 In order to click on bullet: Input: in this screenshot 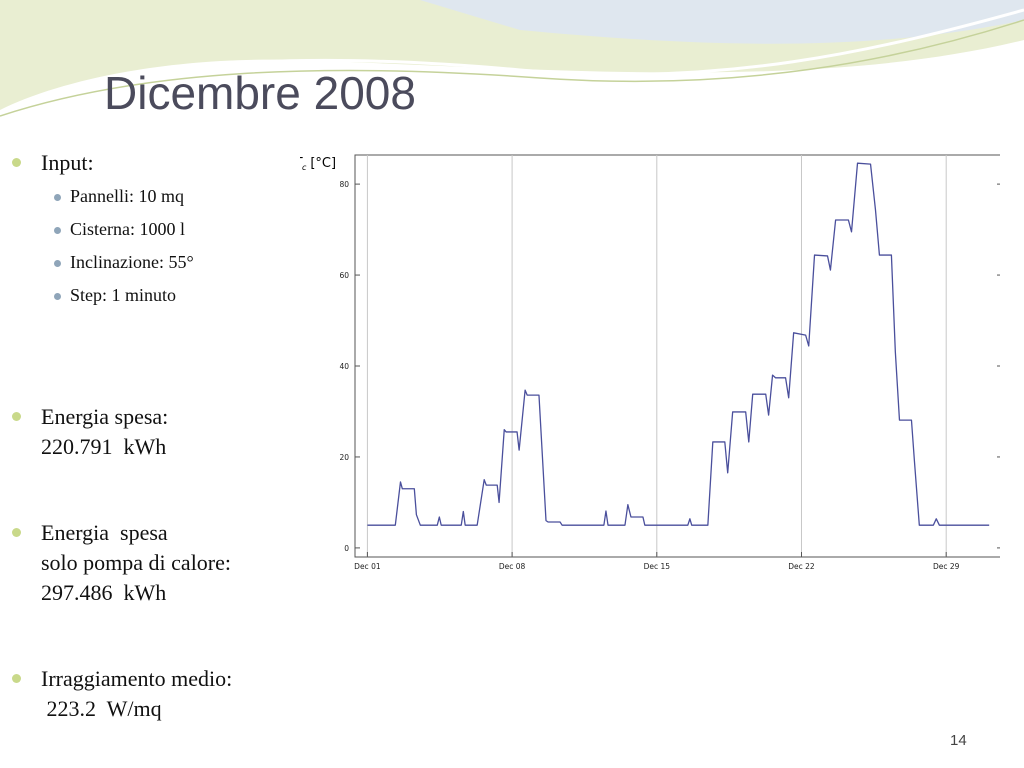, I will do `click(162, 163)`.